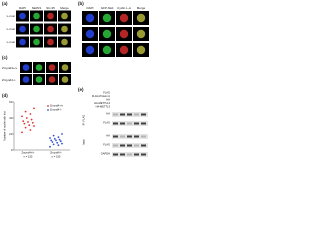  Describe the element at coordinates (5, 126) in the screenshot. I see `y-axis-label: Number of nuclei with foci` at that location.